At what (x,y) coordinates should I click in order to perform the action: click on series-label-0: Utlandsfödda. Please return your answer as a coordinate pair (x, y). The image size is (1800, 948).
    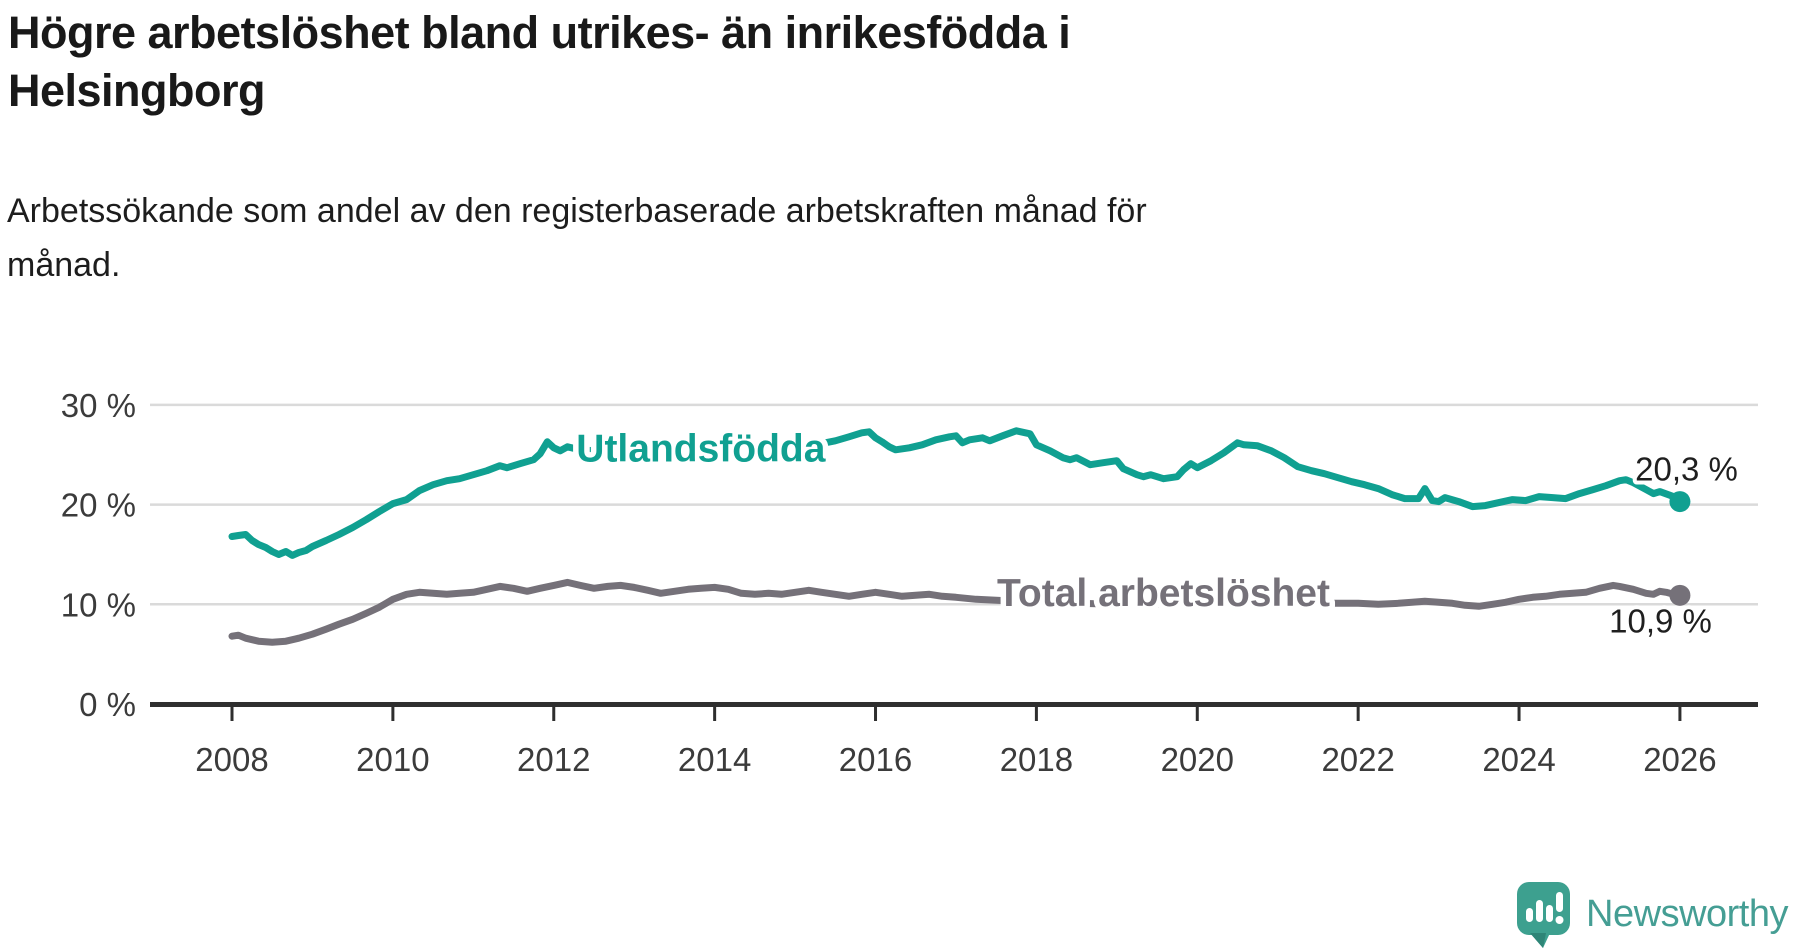
    Looking at the image, I should click on (700, 449).